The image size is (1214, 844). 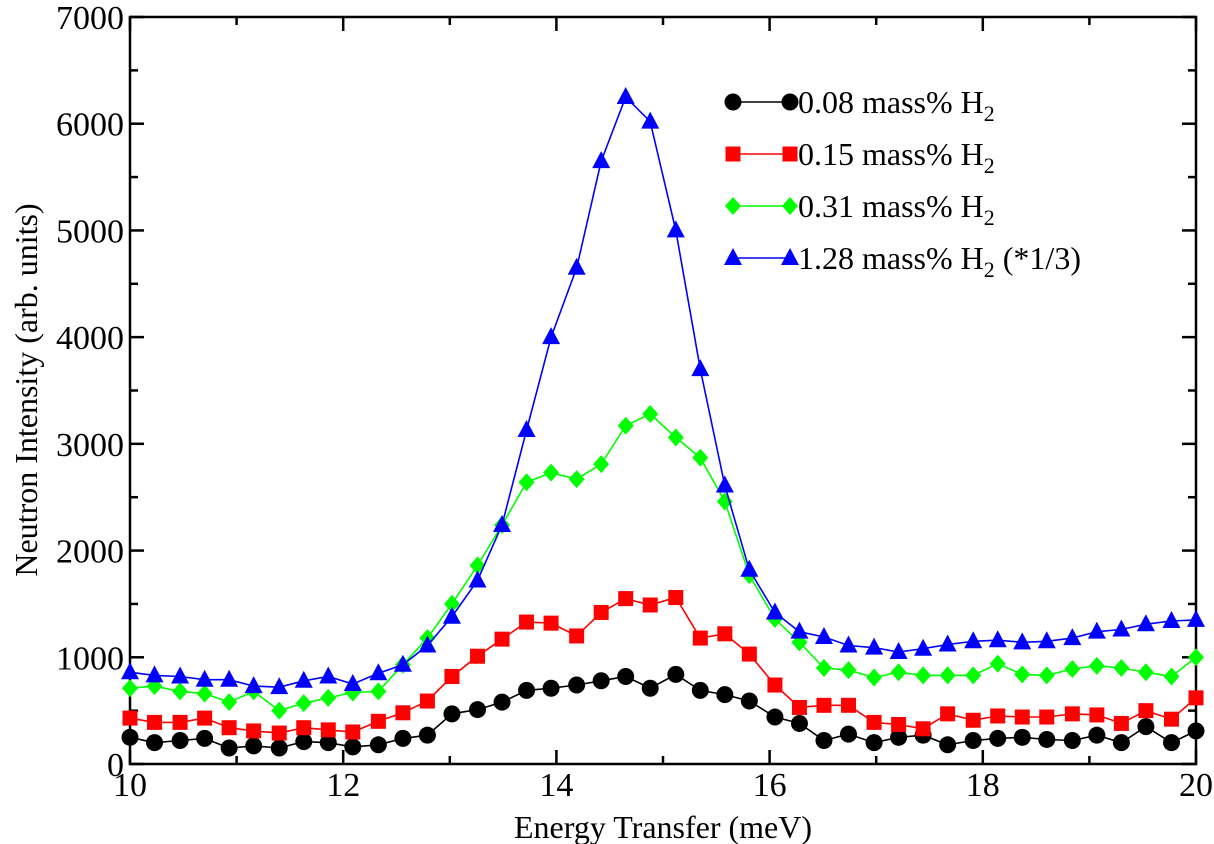 I want to click on legend-marker-triangle, so click(x=733, y=256).